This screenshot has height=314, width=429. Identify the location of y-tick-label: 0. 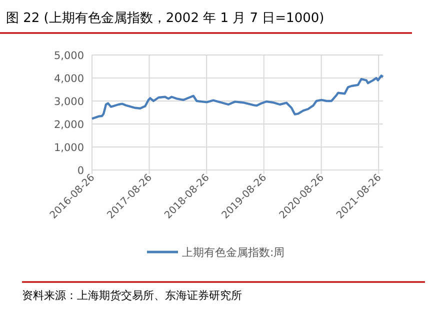
(80, 171).